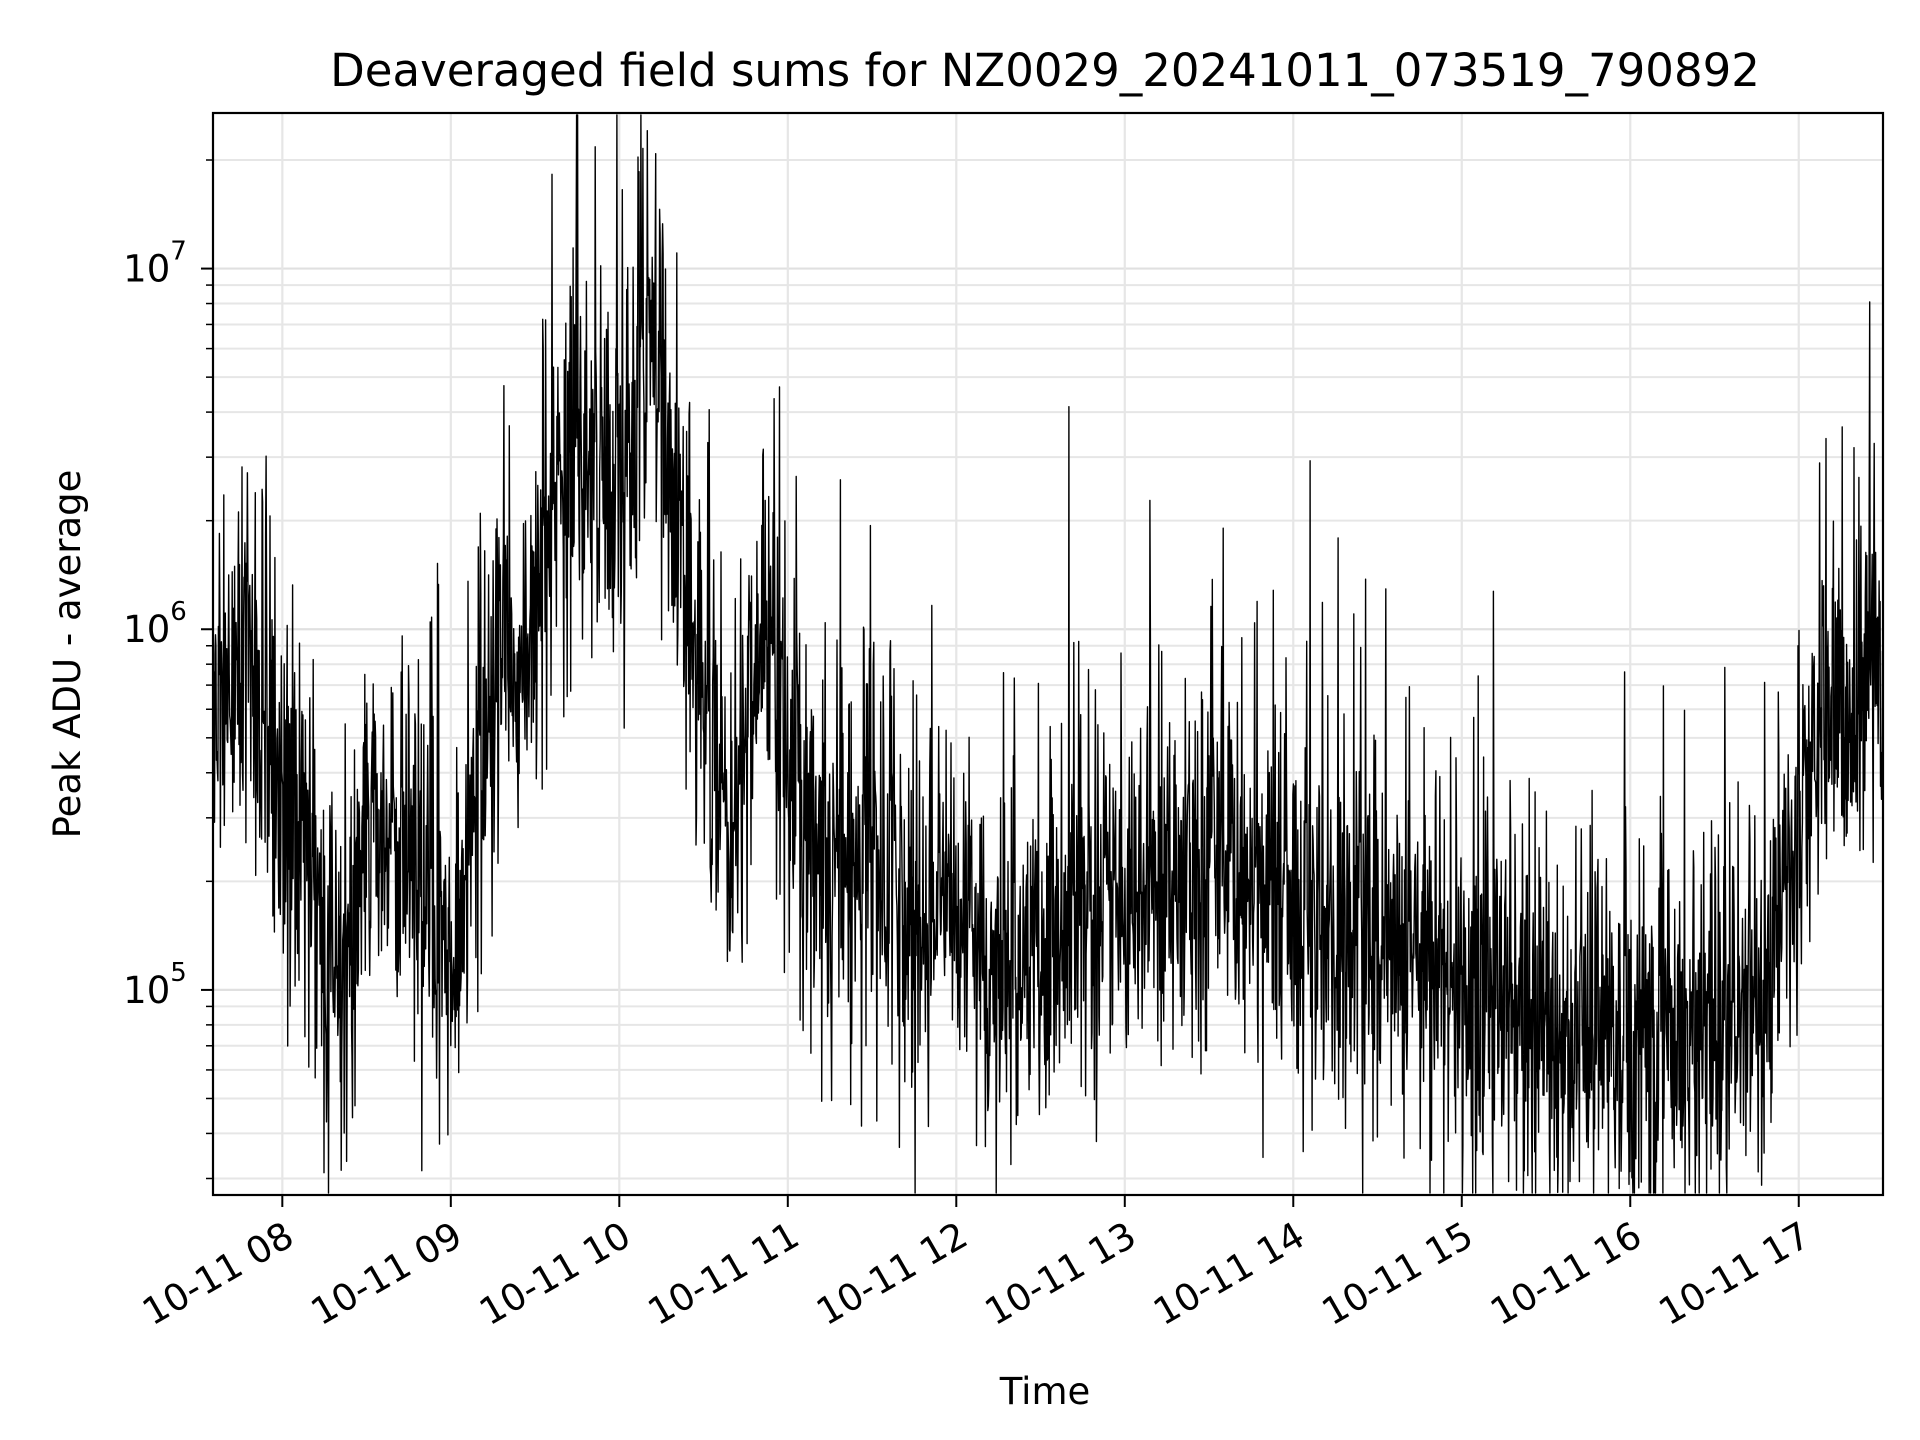  What do you see at coordinates (1045, 1391) in the screenshot?
I see `x-axis-label: Time` at bounding box center [1045, 1391].